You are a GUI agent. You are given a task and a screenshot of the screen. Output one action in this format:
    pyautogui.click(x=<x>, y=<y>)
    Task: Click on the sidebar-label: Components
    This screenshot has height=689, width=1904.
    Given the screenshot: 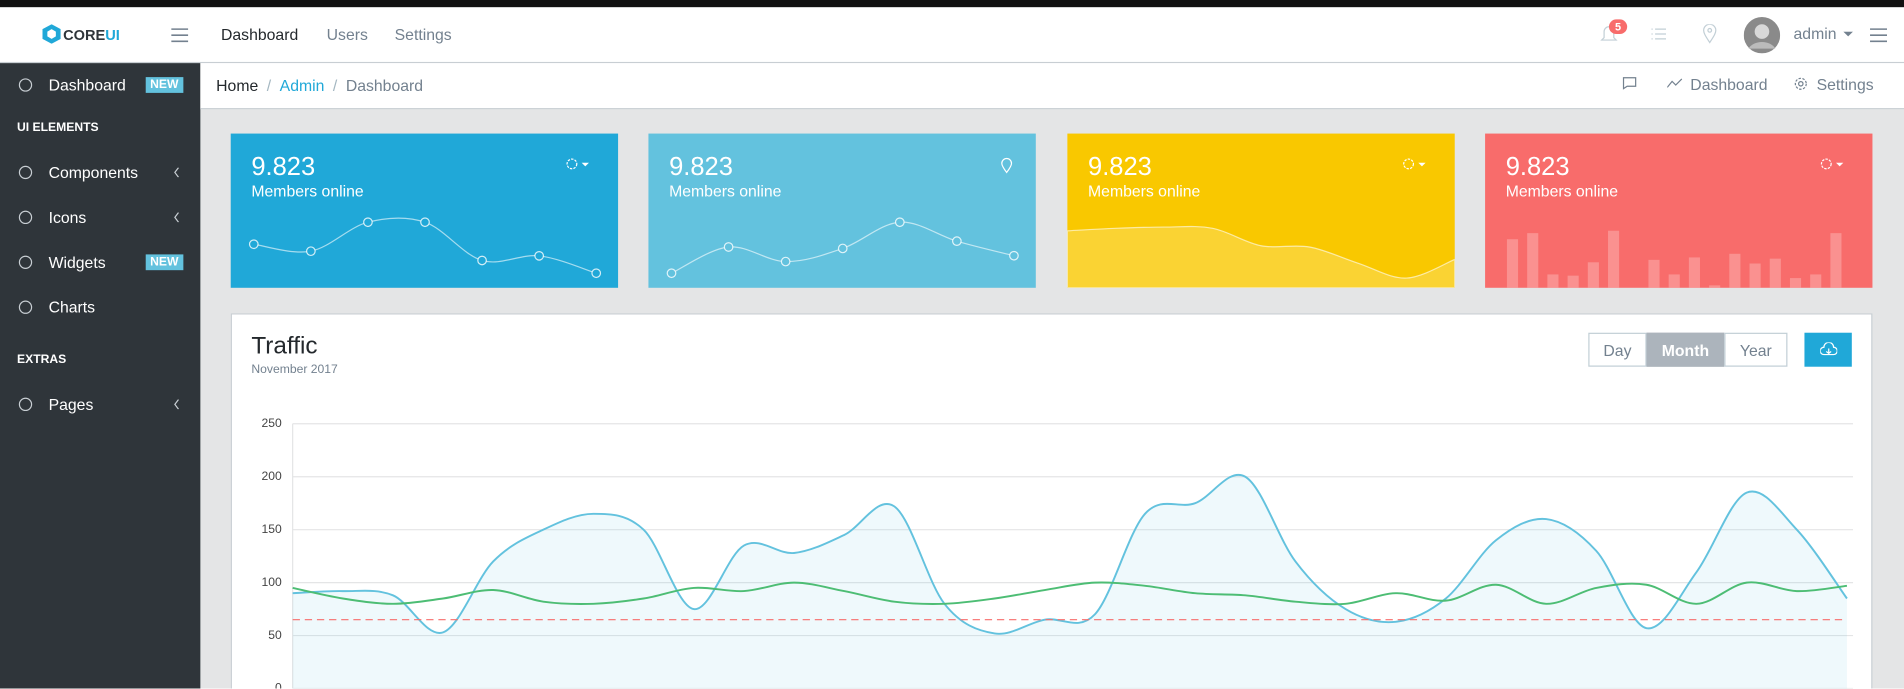 What is the action you would take?
    pyautogui.click(x=93, y=172)
    